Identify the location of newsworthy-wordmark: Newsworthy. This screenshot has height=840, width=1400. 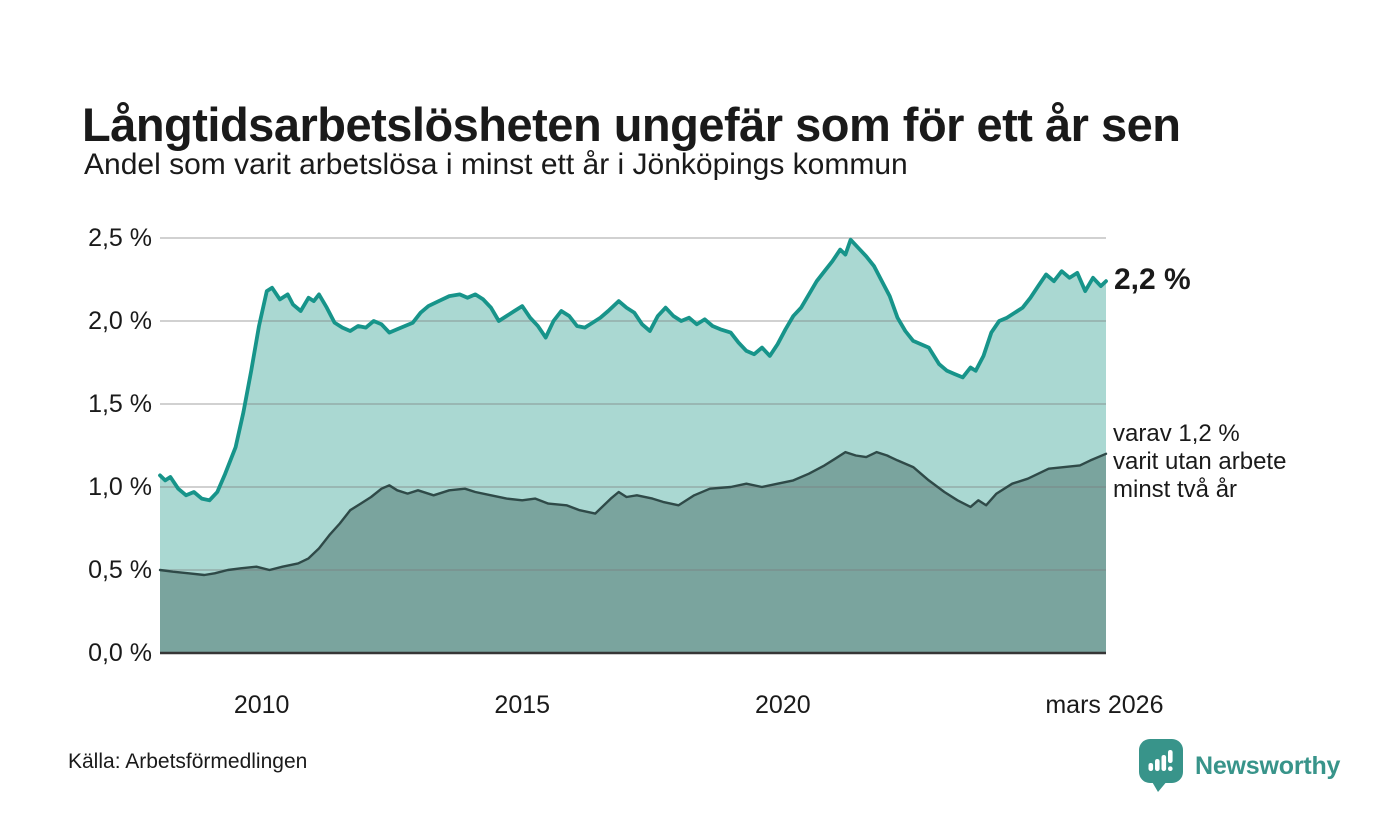
(1268, 765).